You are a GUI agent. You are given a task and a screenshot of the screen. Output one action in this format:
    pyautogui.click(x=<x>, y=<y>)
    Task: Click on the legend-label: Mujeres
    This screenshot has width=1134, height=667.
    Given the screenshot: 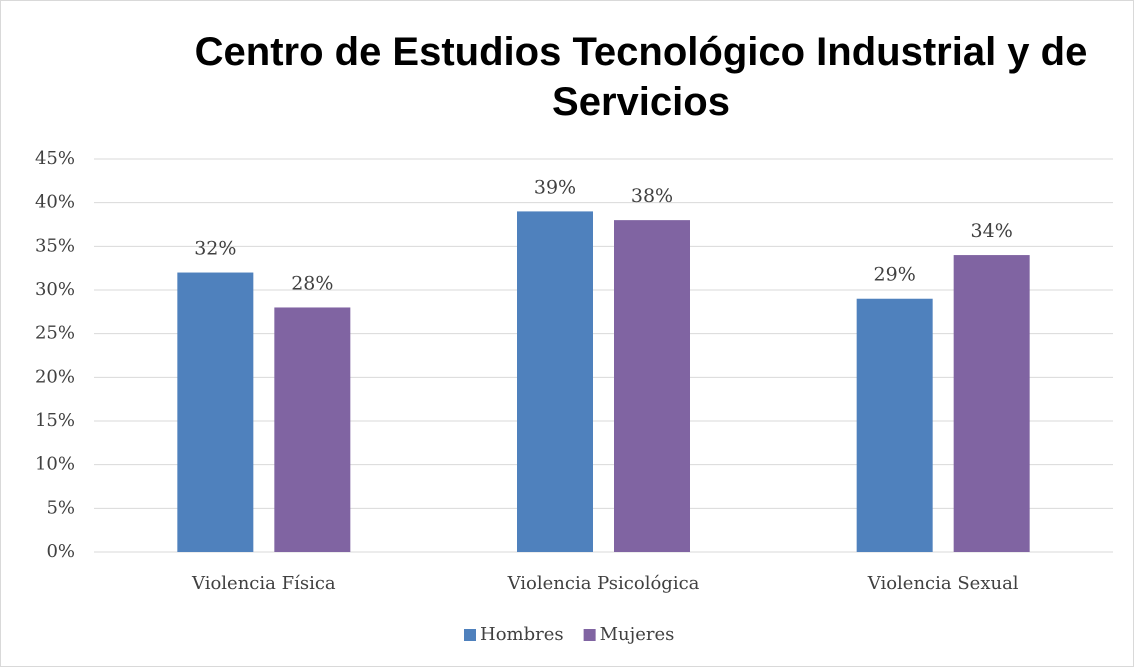 What is the action you would take?
    pyautogui.click(x=637, y=634)
    